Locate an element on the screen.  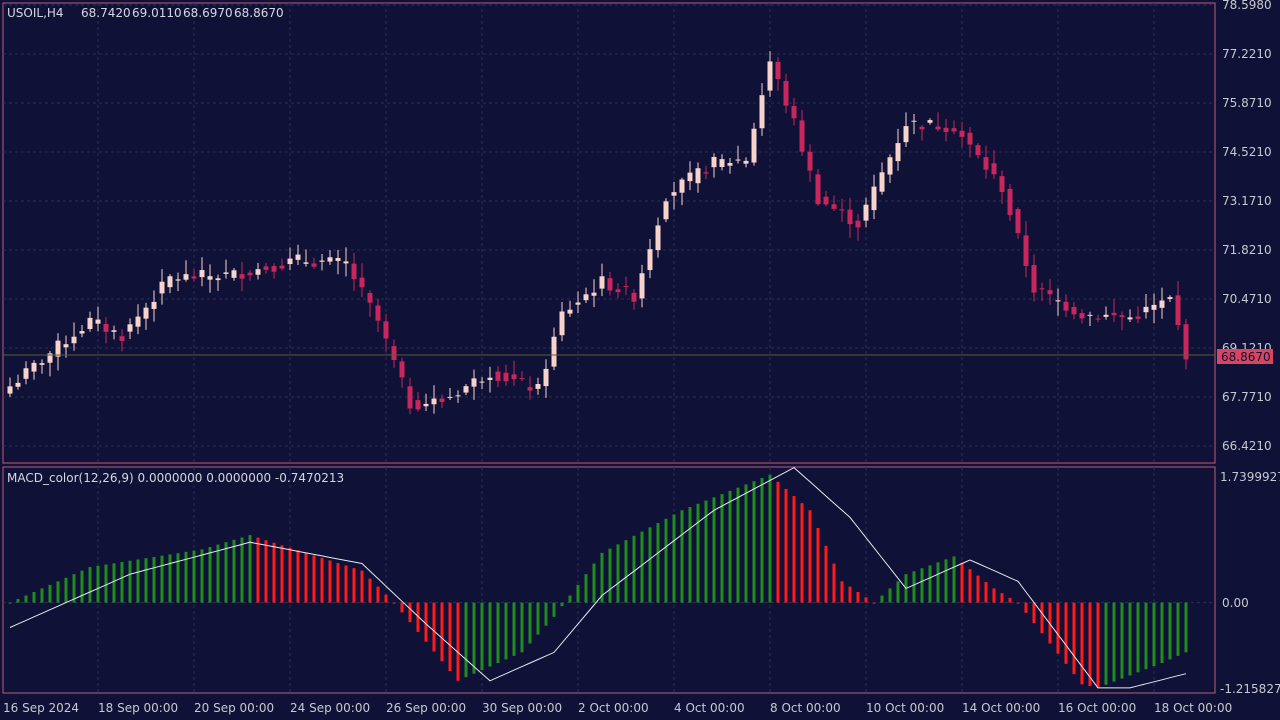
price-tick: 71.8210 is located at coordinates (1247, 250).